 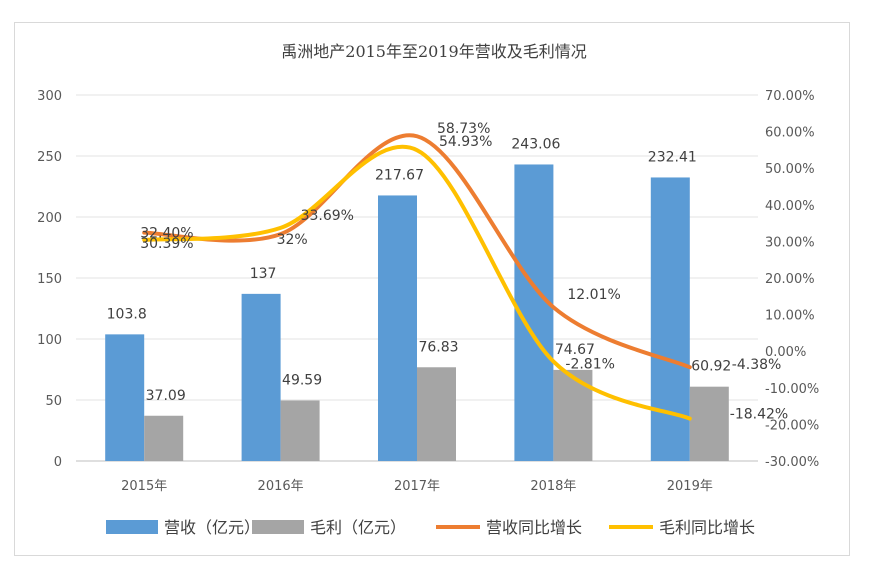 What do you see at coordinates (53, 401) in the screenshot?
I see `y-left-tick-label: 50` at bounding box center [53, 401].